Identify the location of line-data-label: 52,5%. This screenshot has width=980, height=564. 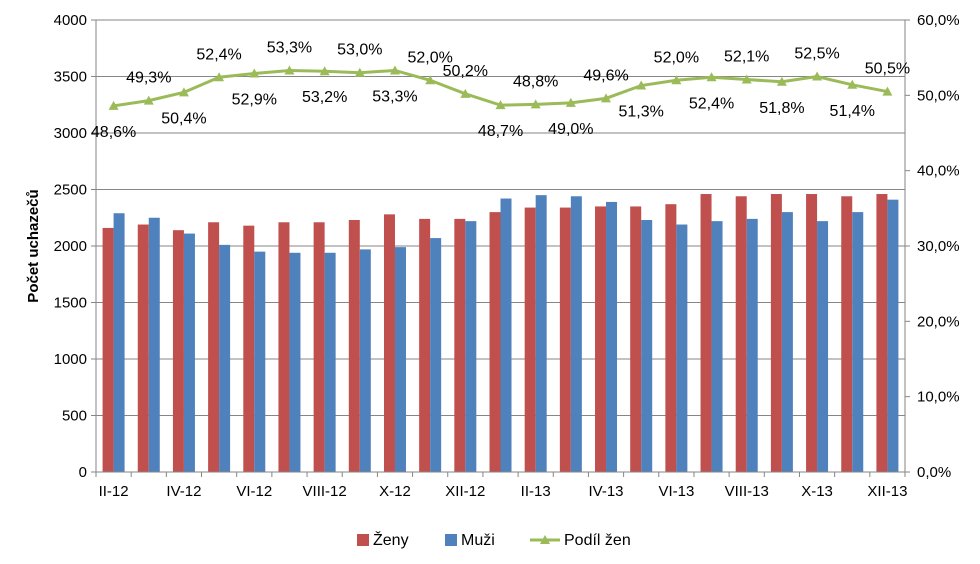
(816, 54).